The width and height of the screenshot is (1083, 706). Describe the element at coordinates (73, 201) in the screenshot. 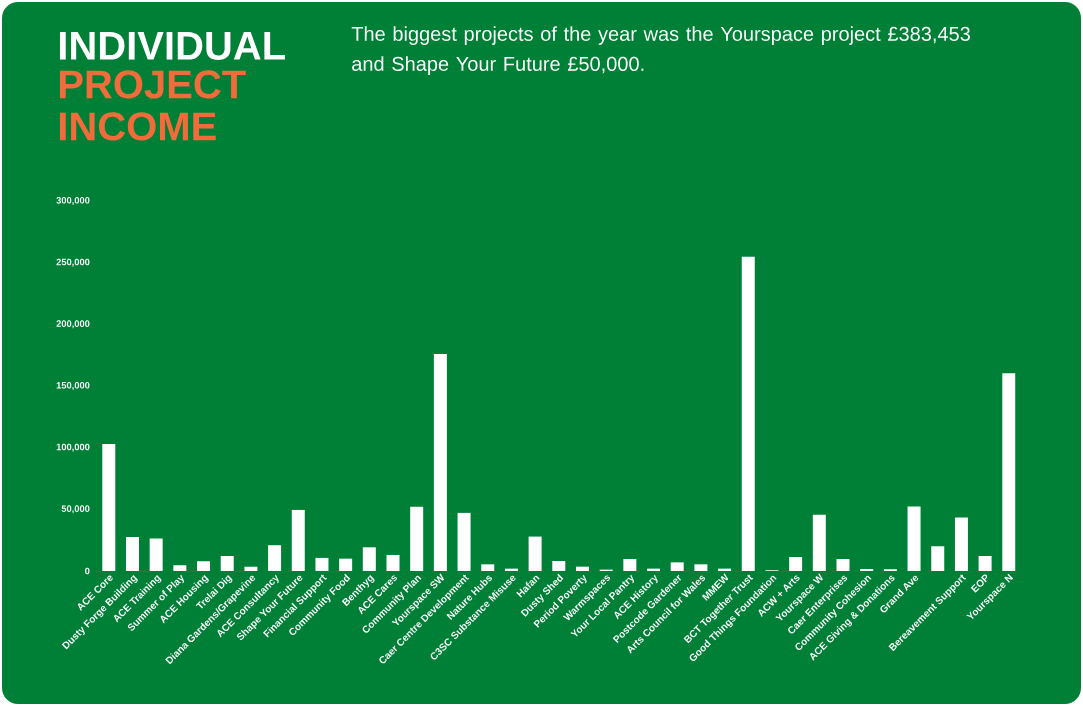

I see `y-tick-label: 300,000` at that location.